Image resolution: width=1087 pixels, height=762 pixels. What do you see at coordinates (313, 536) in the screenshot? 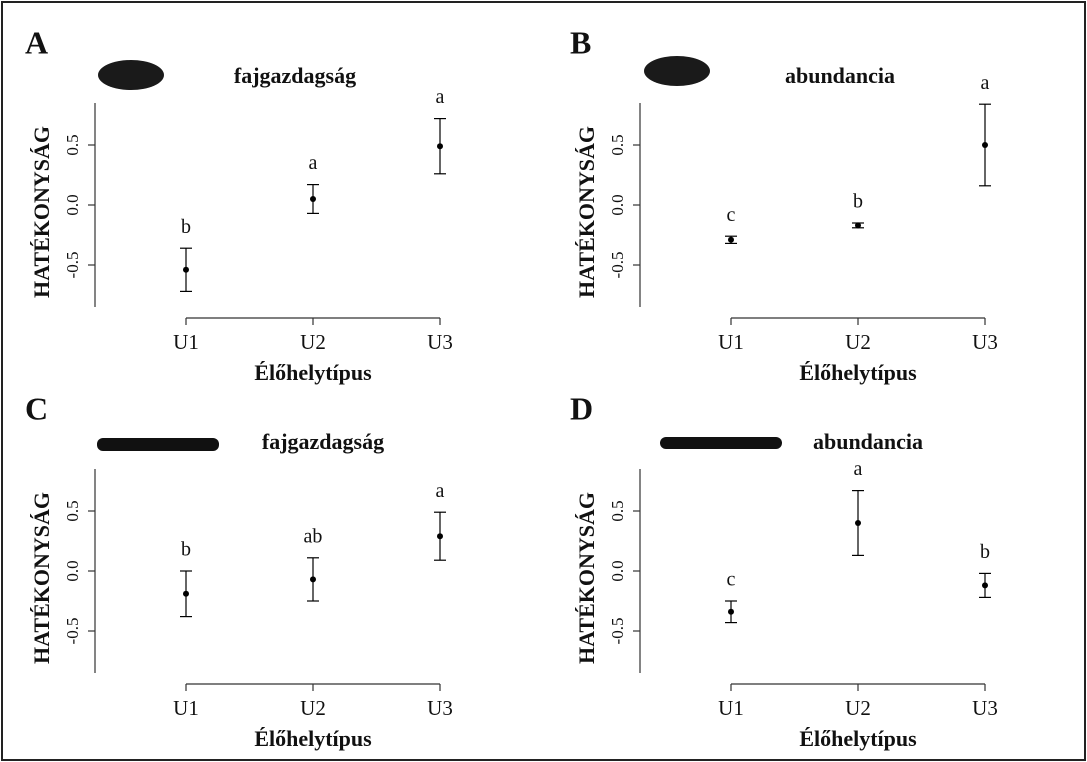
I see `group-letter: ab` at bounding box center [313, 536].